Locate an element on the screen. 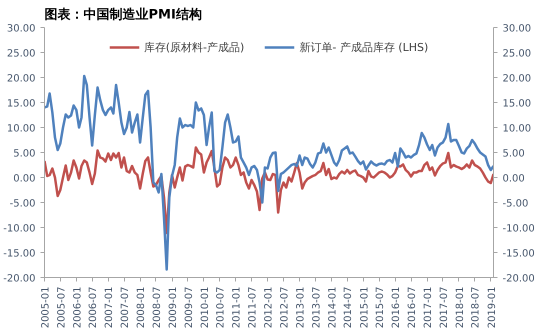  y2-tick-label: -20.00 is located at coordinates (518, 279).